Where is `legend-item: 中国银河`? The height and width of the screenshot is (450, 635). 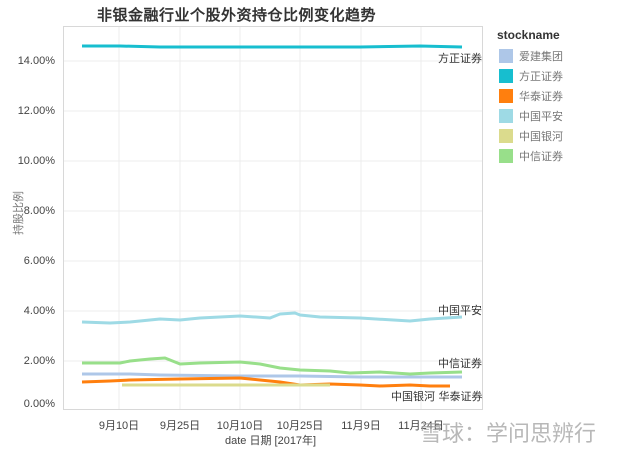
legend-item: 中国银河 is located at coordinates (530, 136).